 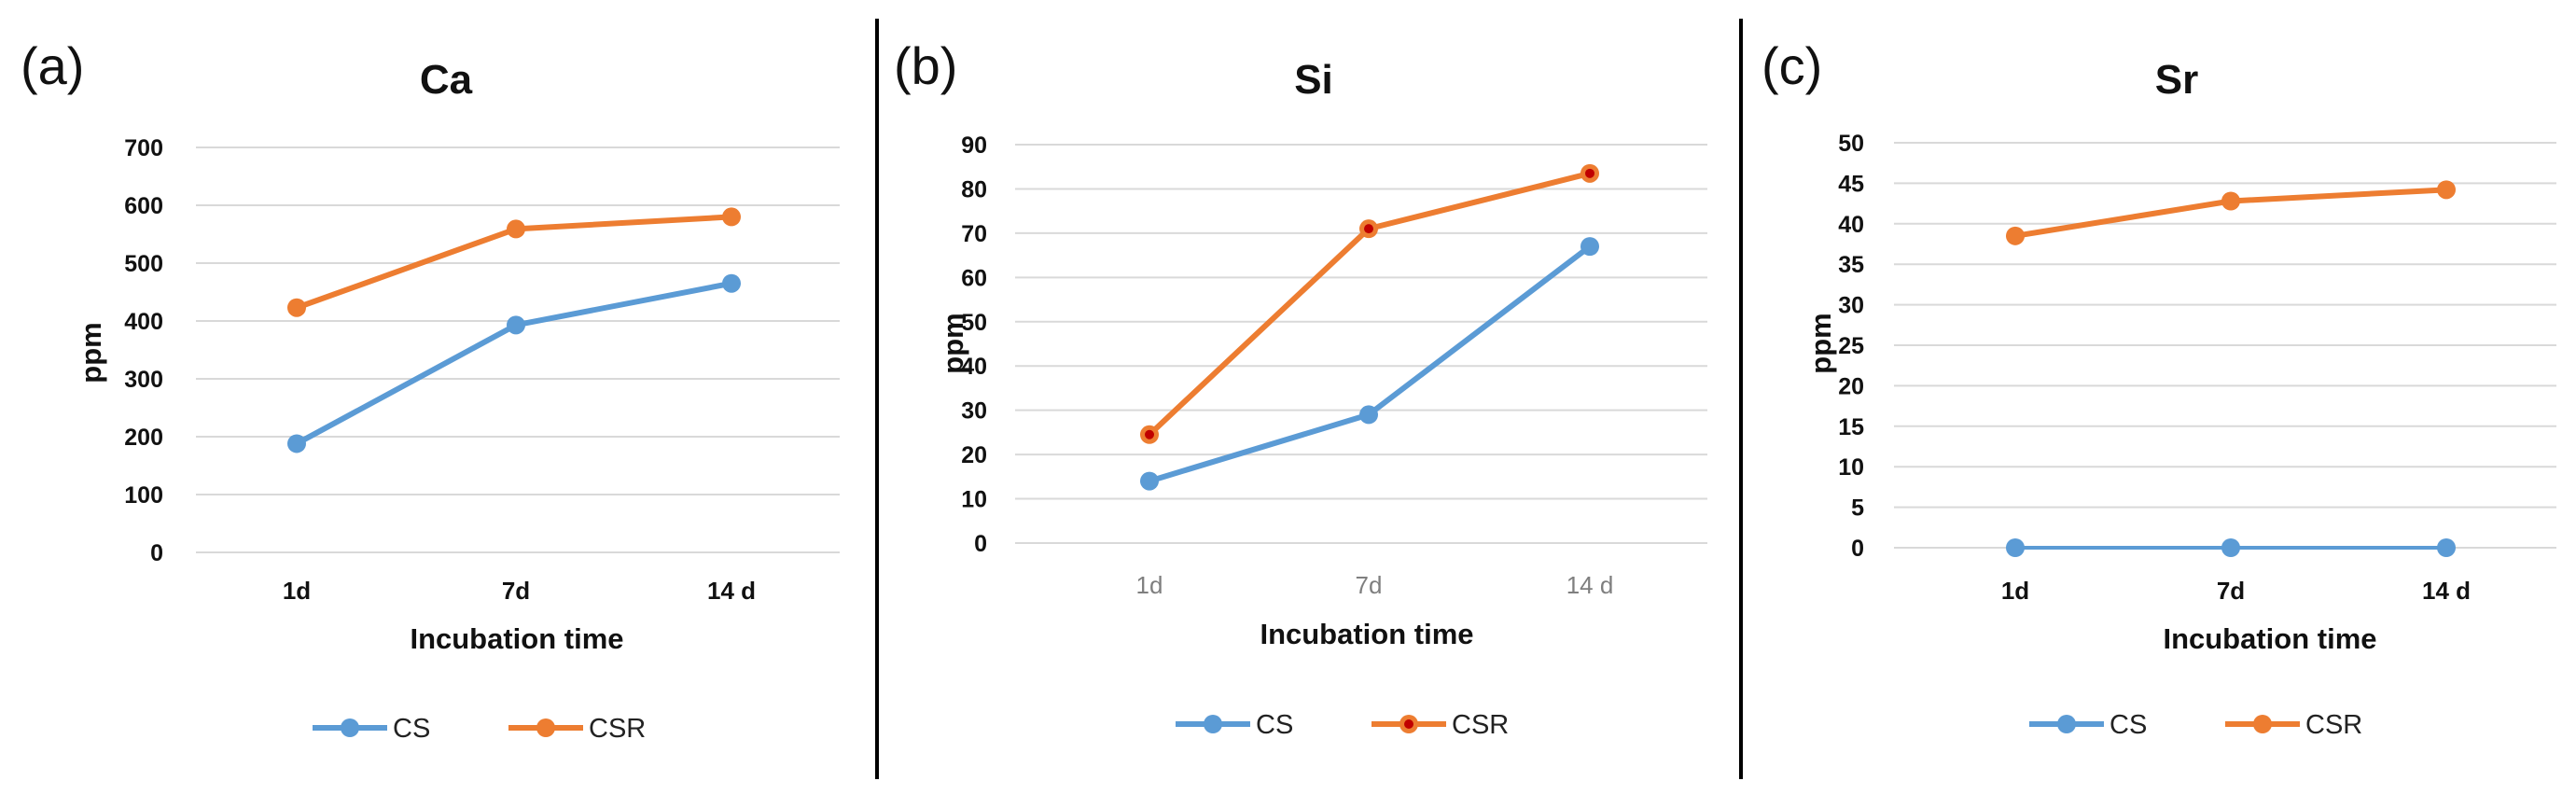 I want to click on y-tick-label-si-80: 80, so click(x=974, y=189).